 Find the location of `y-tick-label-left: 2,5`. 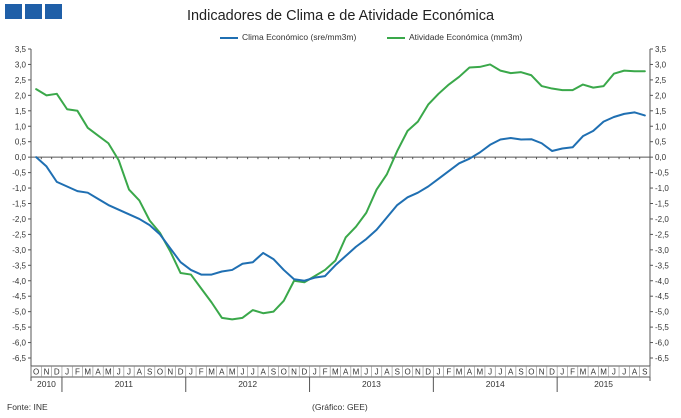

y-tick-label-left: 2,5 is located at coordinates (21, 80).